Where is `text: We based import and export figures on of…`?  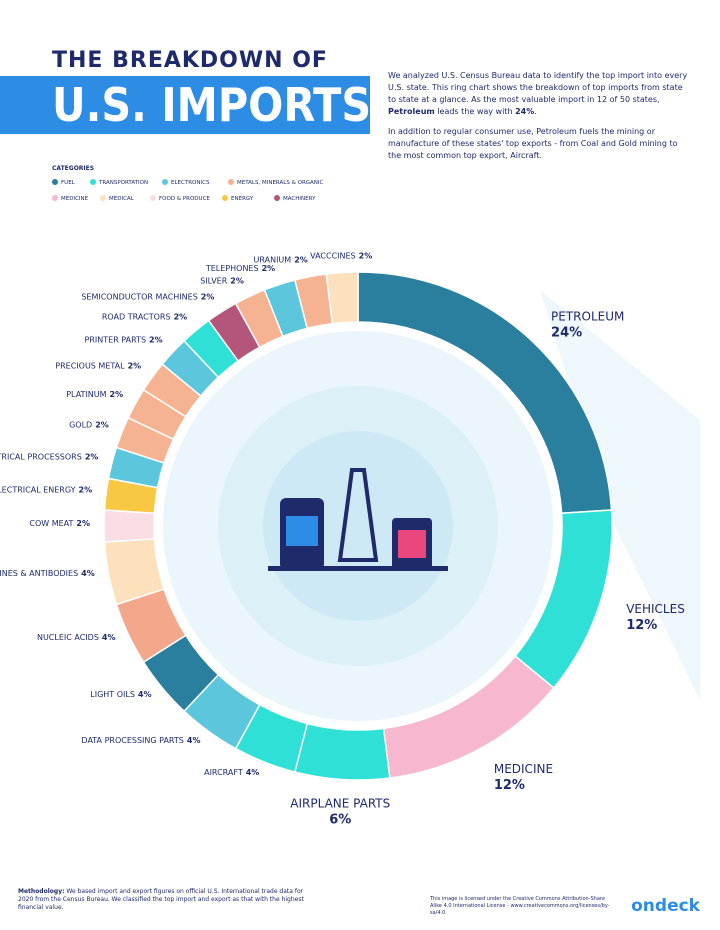
text: We based import and export figures on of… is located at coordinates (161, 899).